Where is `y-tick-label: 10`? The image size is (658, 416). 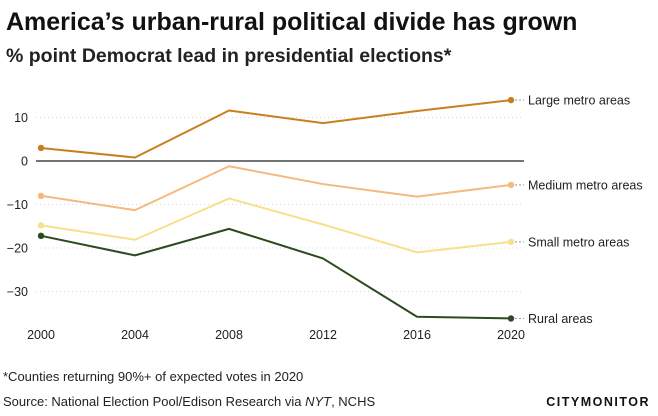
y-tick-label: 10 is located at coordinates (21, 118).